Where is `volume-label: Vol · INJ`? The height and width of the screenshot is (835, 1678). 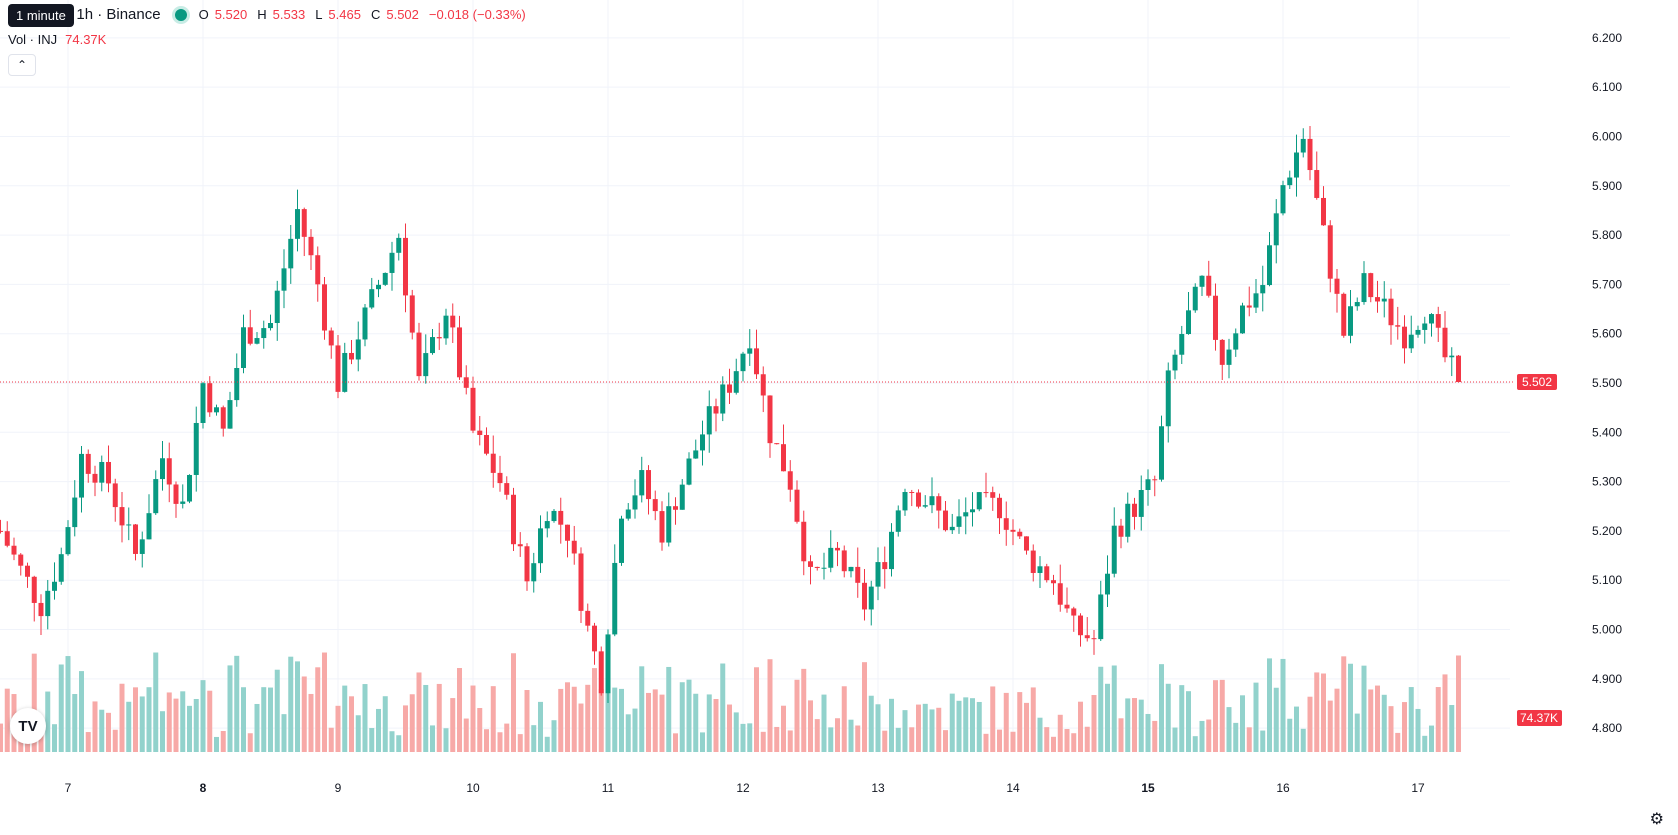
volume-label: Vol · INJ is located at coordinates (33, 39).